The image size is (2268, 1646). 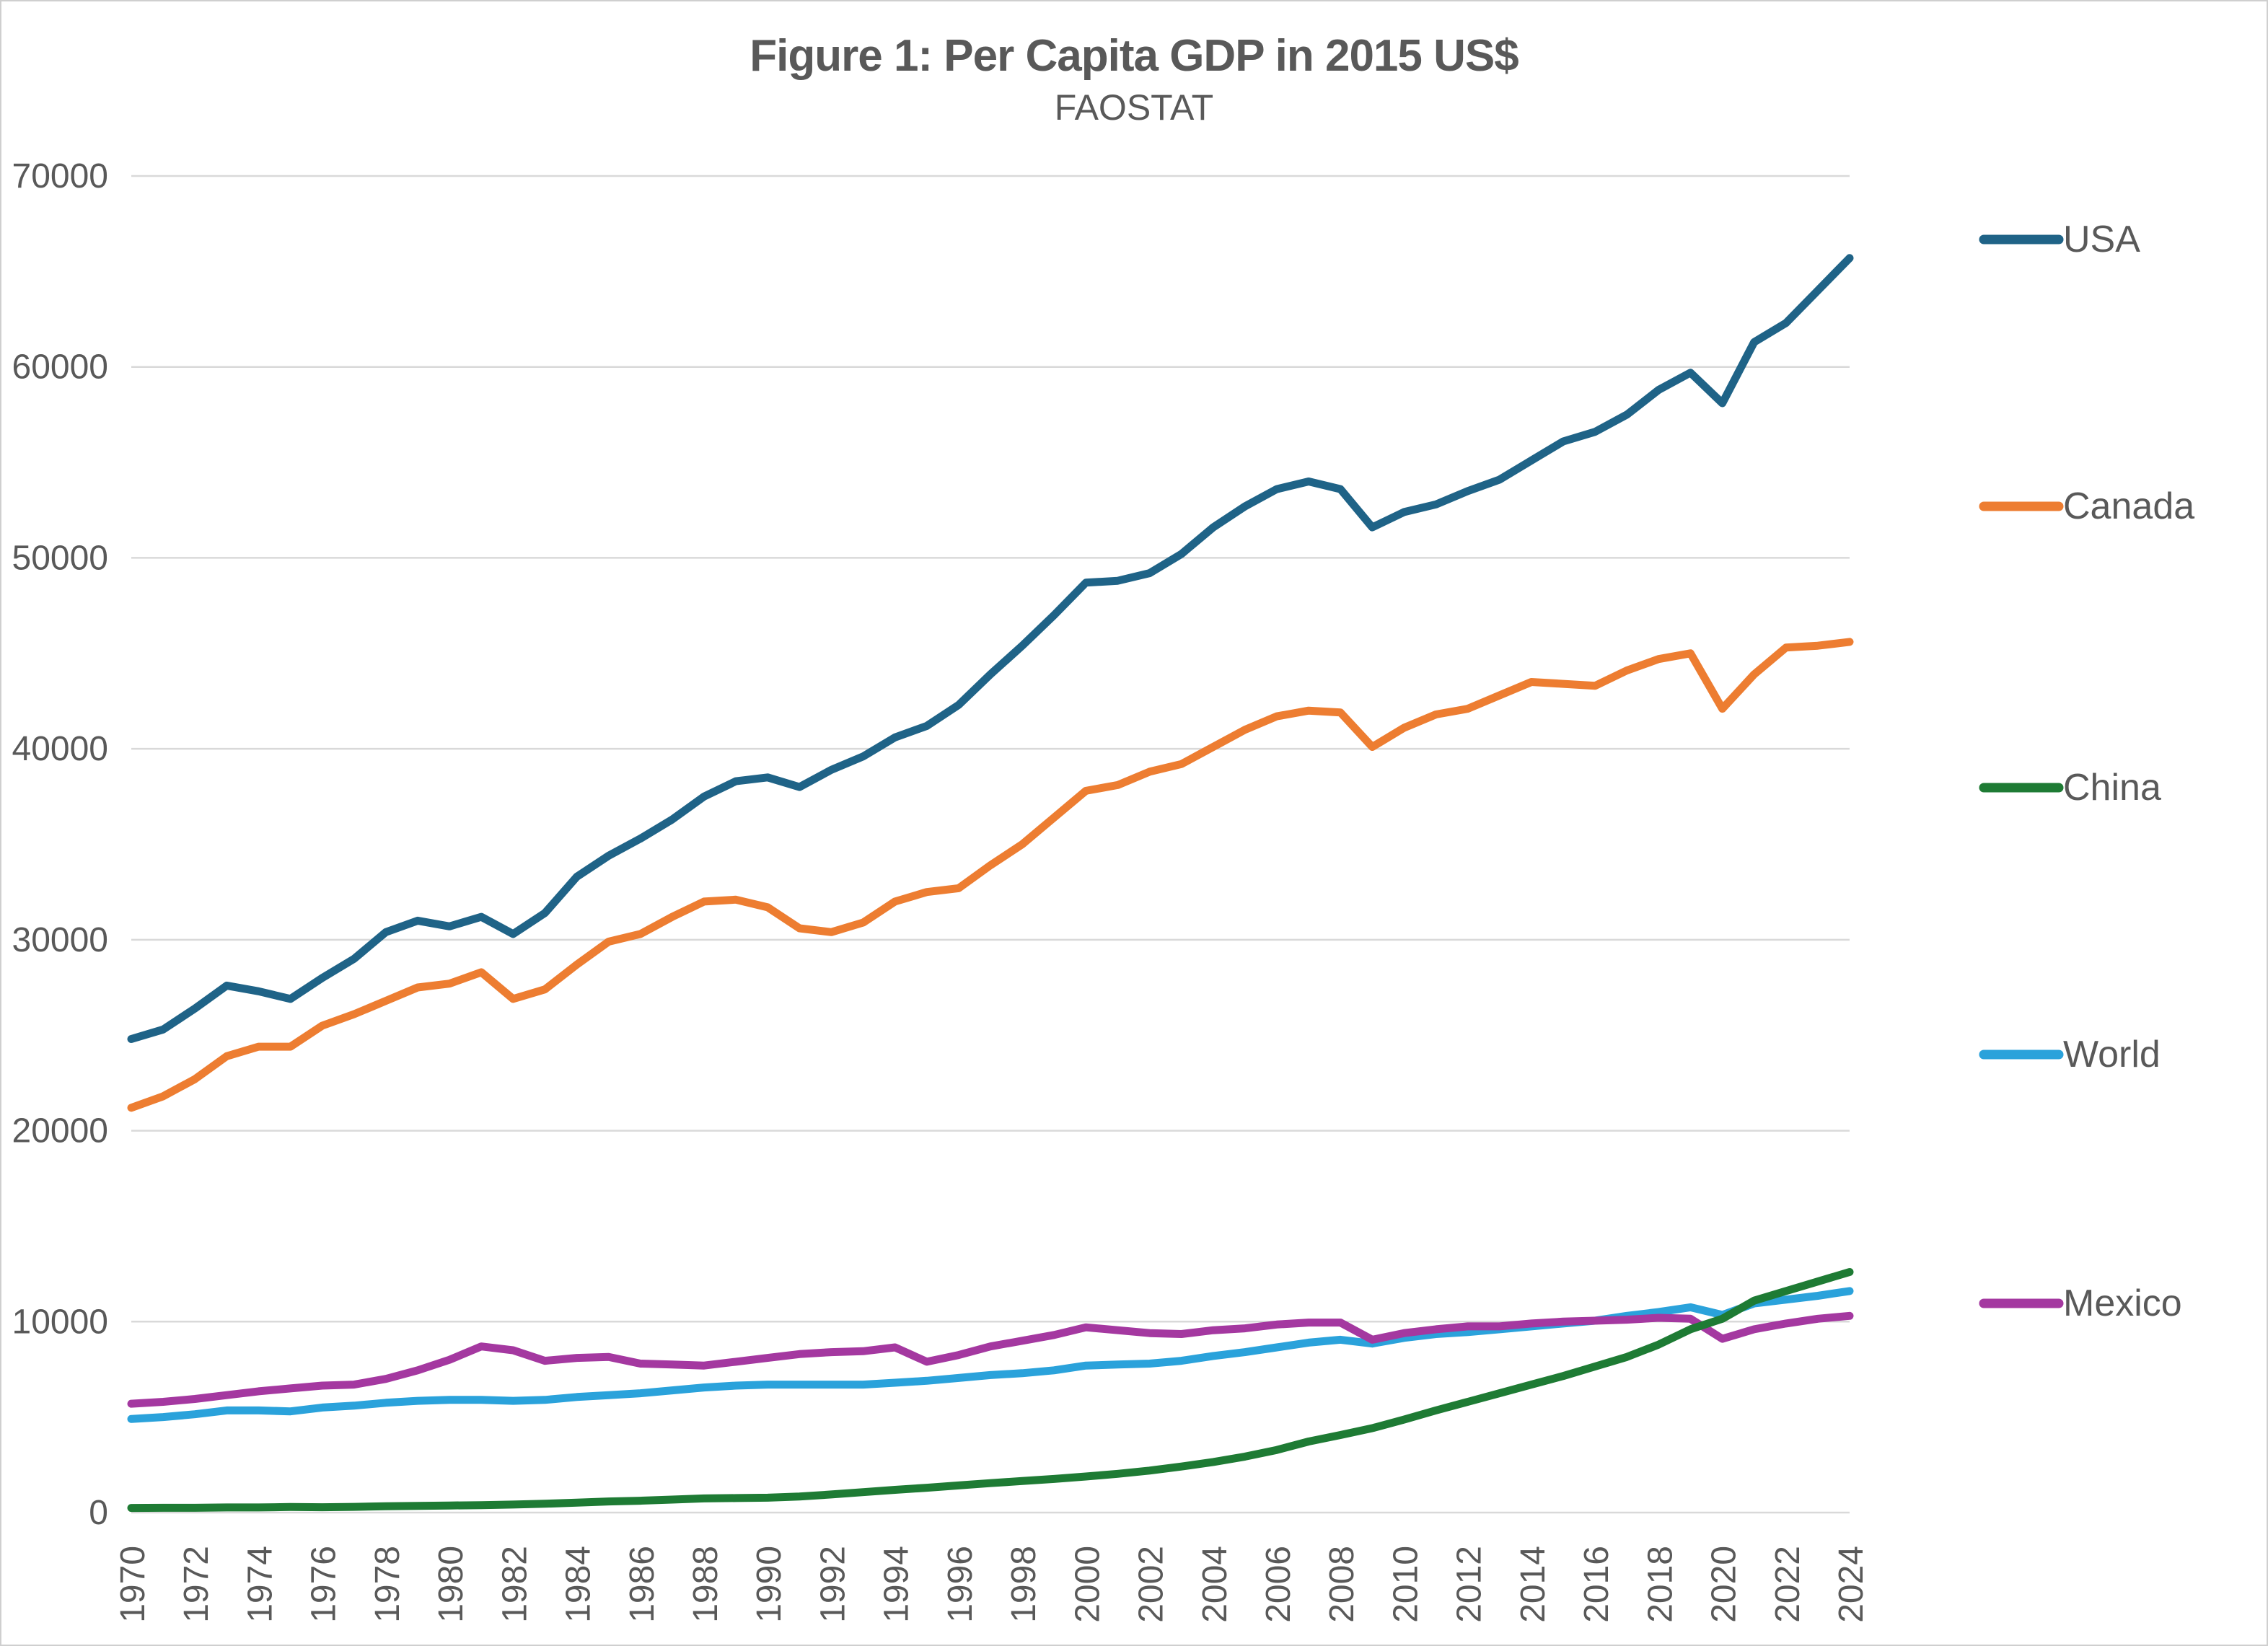 What do you see at coordinates (1406, 1584) in the screenshot?
I see `x-axis-label: 2010` at bounding box center [1406, 1584].